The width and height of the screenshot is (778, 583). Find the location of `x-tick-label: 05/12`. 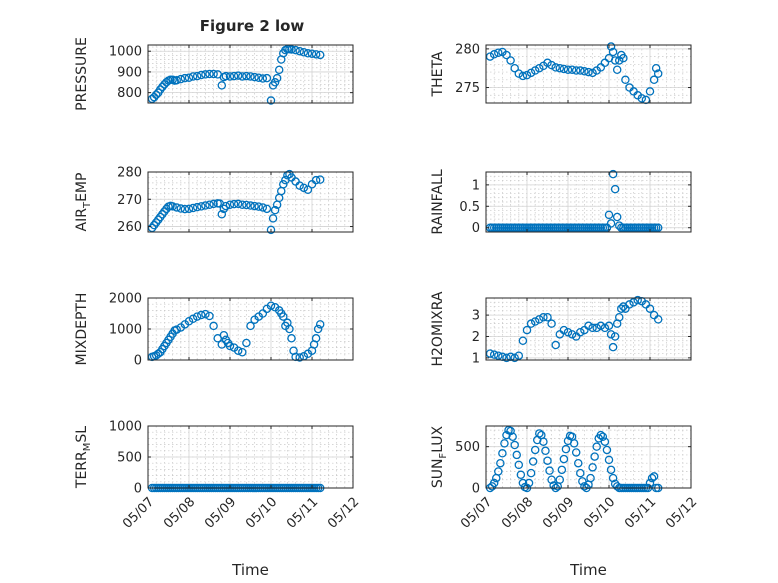

x-tick-label: 05/12 is located at coordinates (343, 513).